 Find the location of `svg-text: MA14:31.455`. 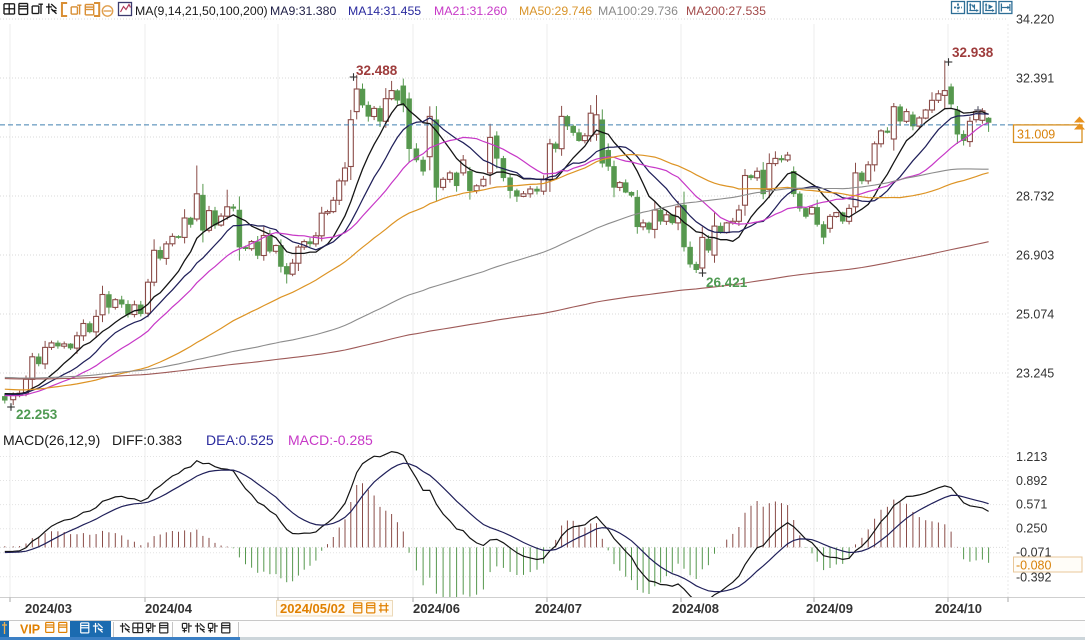

svg-text: MA14:31.455 is located at coordinates (384, 11).